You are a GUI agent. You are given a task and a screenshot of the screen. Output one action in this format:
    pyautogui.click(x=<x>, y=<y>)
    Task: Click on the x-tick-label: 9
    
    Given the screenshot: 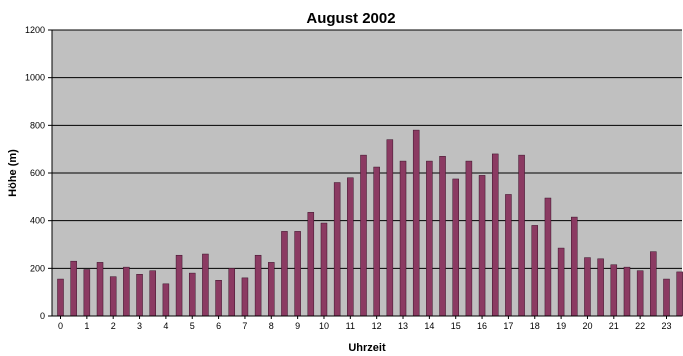 What is the action you would take?
    pyautogui.click(x=297, y=326)
    